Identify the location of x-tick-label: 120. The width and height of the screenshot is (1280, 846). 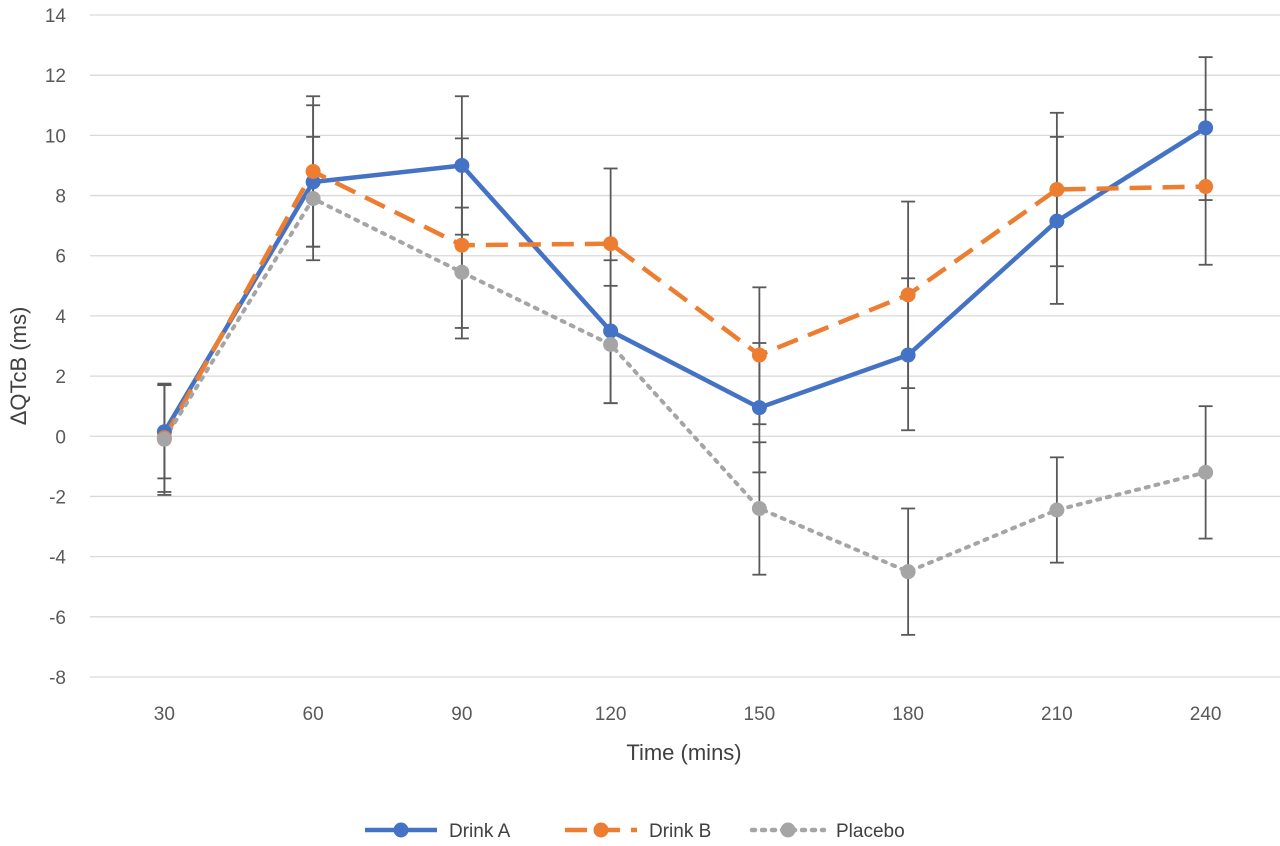
(611, 714).